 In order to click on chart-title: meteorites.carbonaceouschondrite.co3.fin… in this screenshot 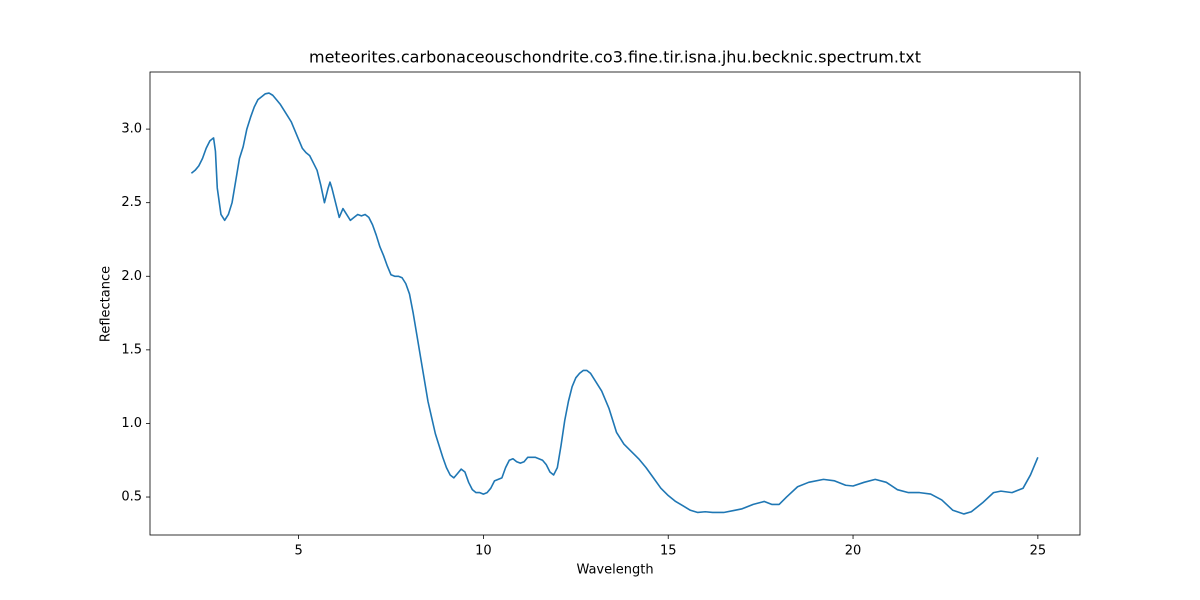, I will do `click(615, 57)`.